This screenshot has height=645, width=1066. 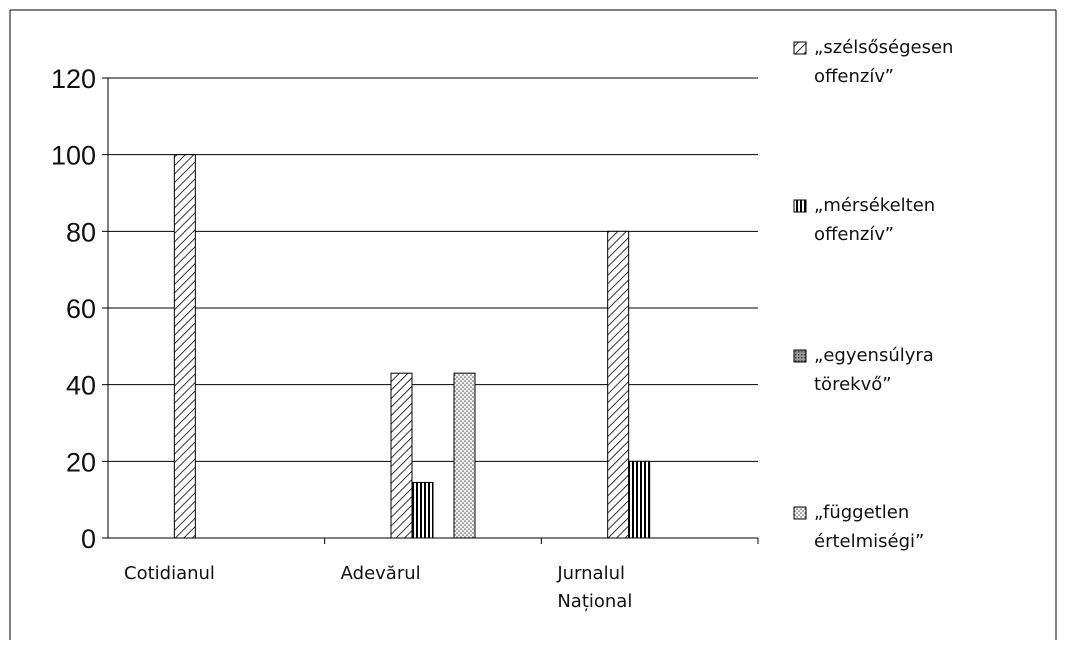 I want to click on x-tick-label: Jurnalul Național, so click(x=594, y=587).